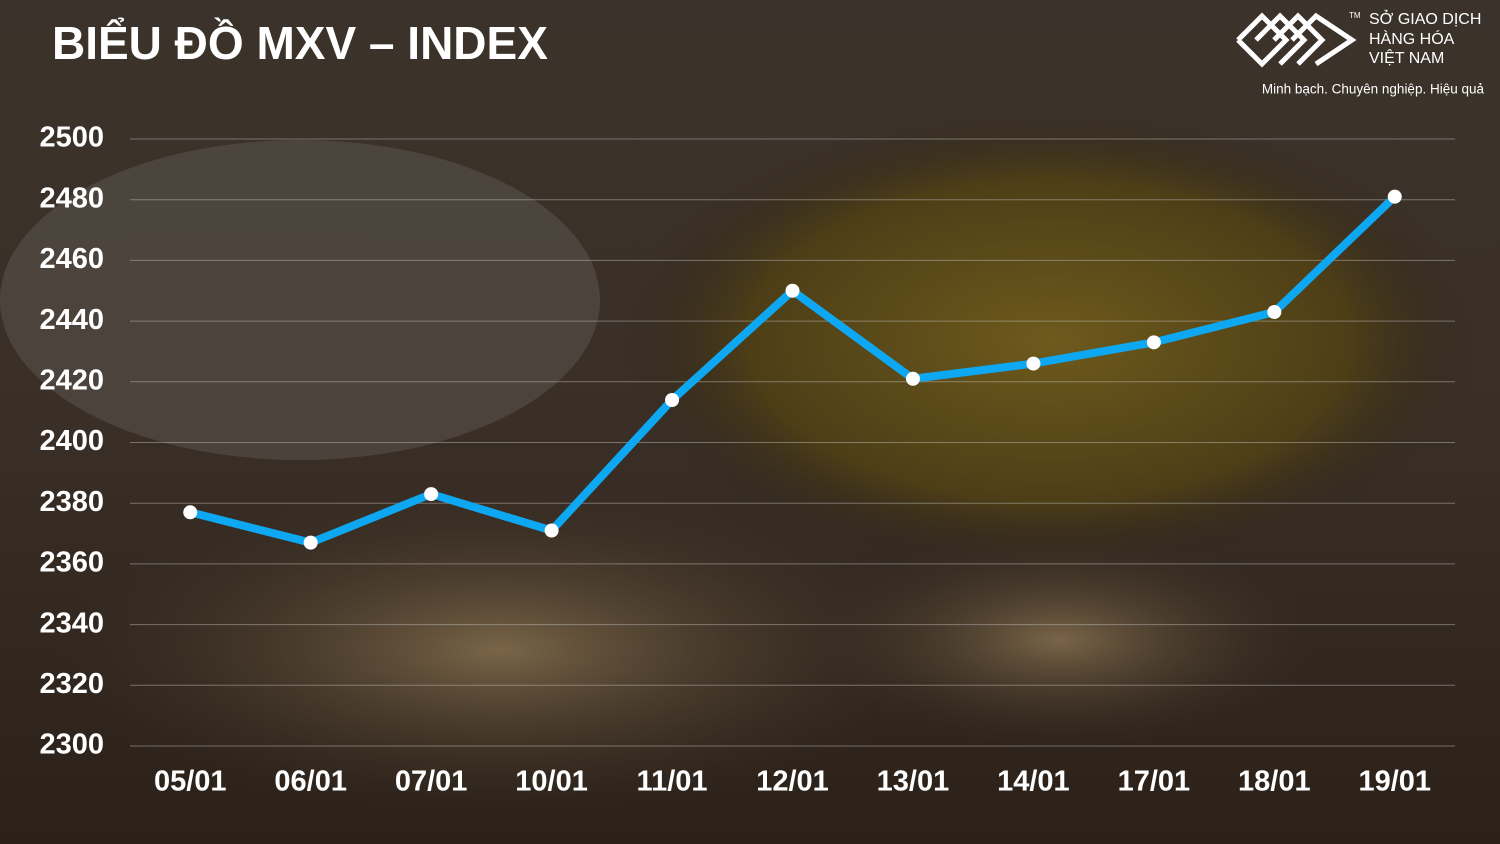 This screenshot has width=1500, height=844. I want to click on x-tick-label: 14/01, so click(1033, 782).